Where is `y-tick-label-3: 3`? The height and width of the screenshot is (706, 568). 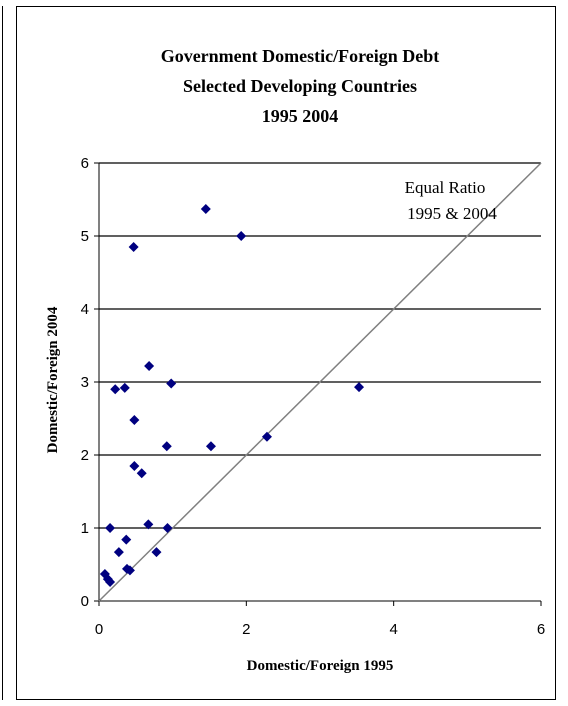
y-tick-label-3: 3 is located at coordinates (85, 382).